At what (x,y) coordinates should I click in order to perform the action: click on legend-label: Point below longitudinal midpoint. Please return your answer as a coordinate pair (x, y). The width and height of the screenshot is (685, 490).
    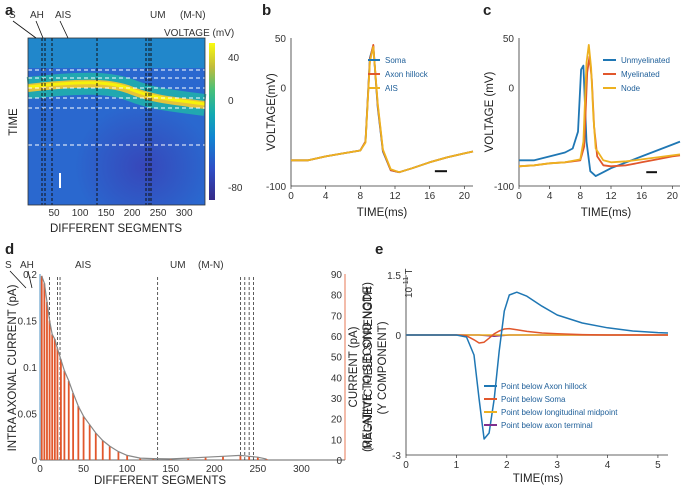
    Looking at the image, I should click on (559, 412).